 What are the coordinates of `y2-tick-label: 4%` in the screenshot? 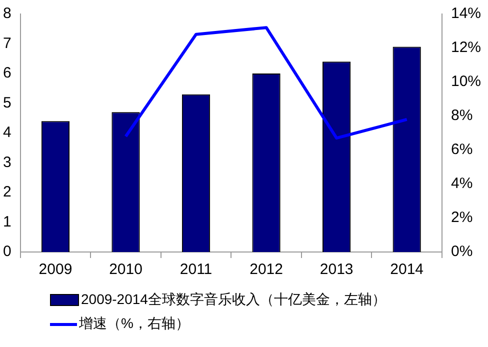 It's located at (461, 183).